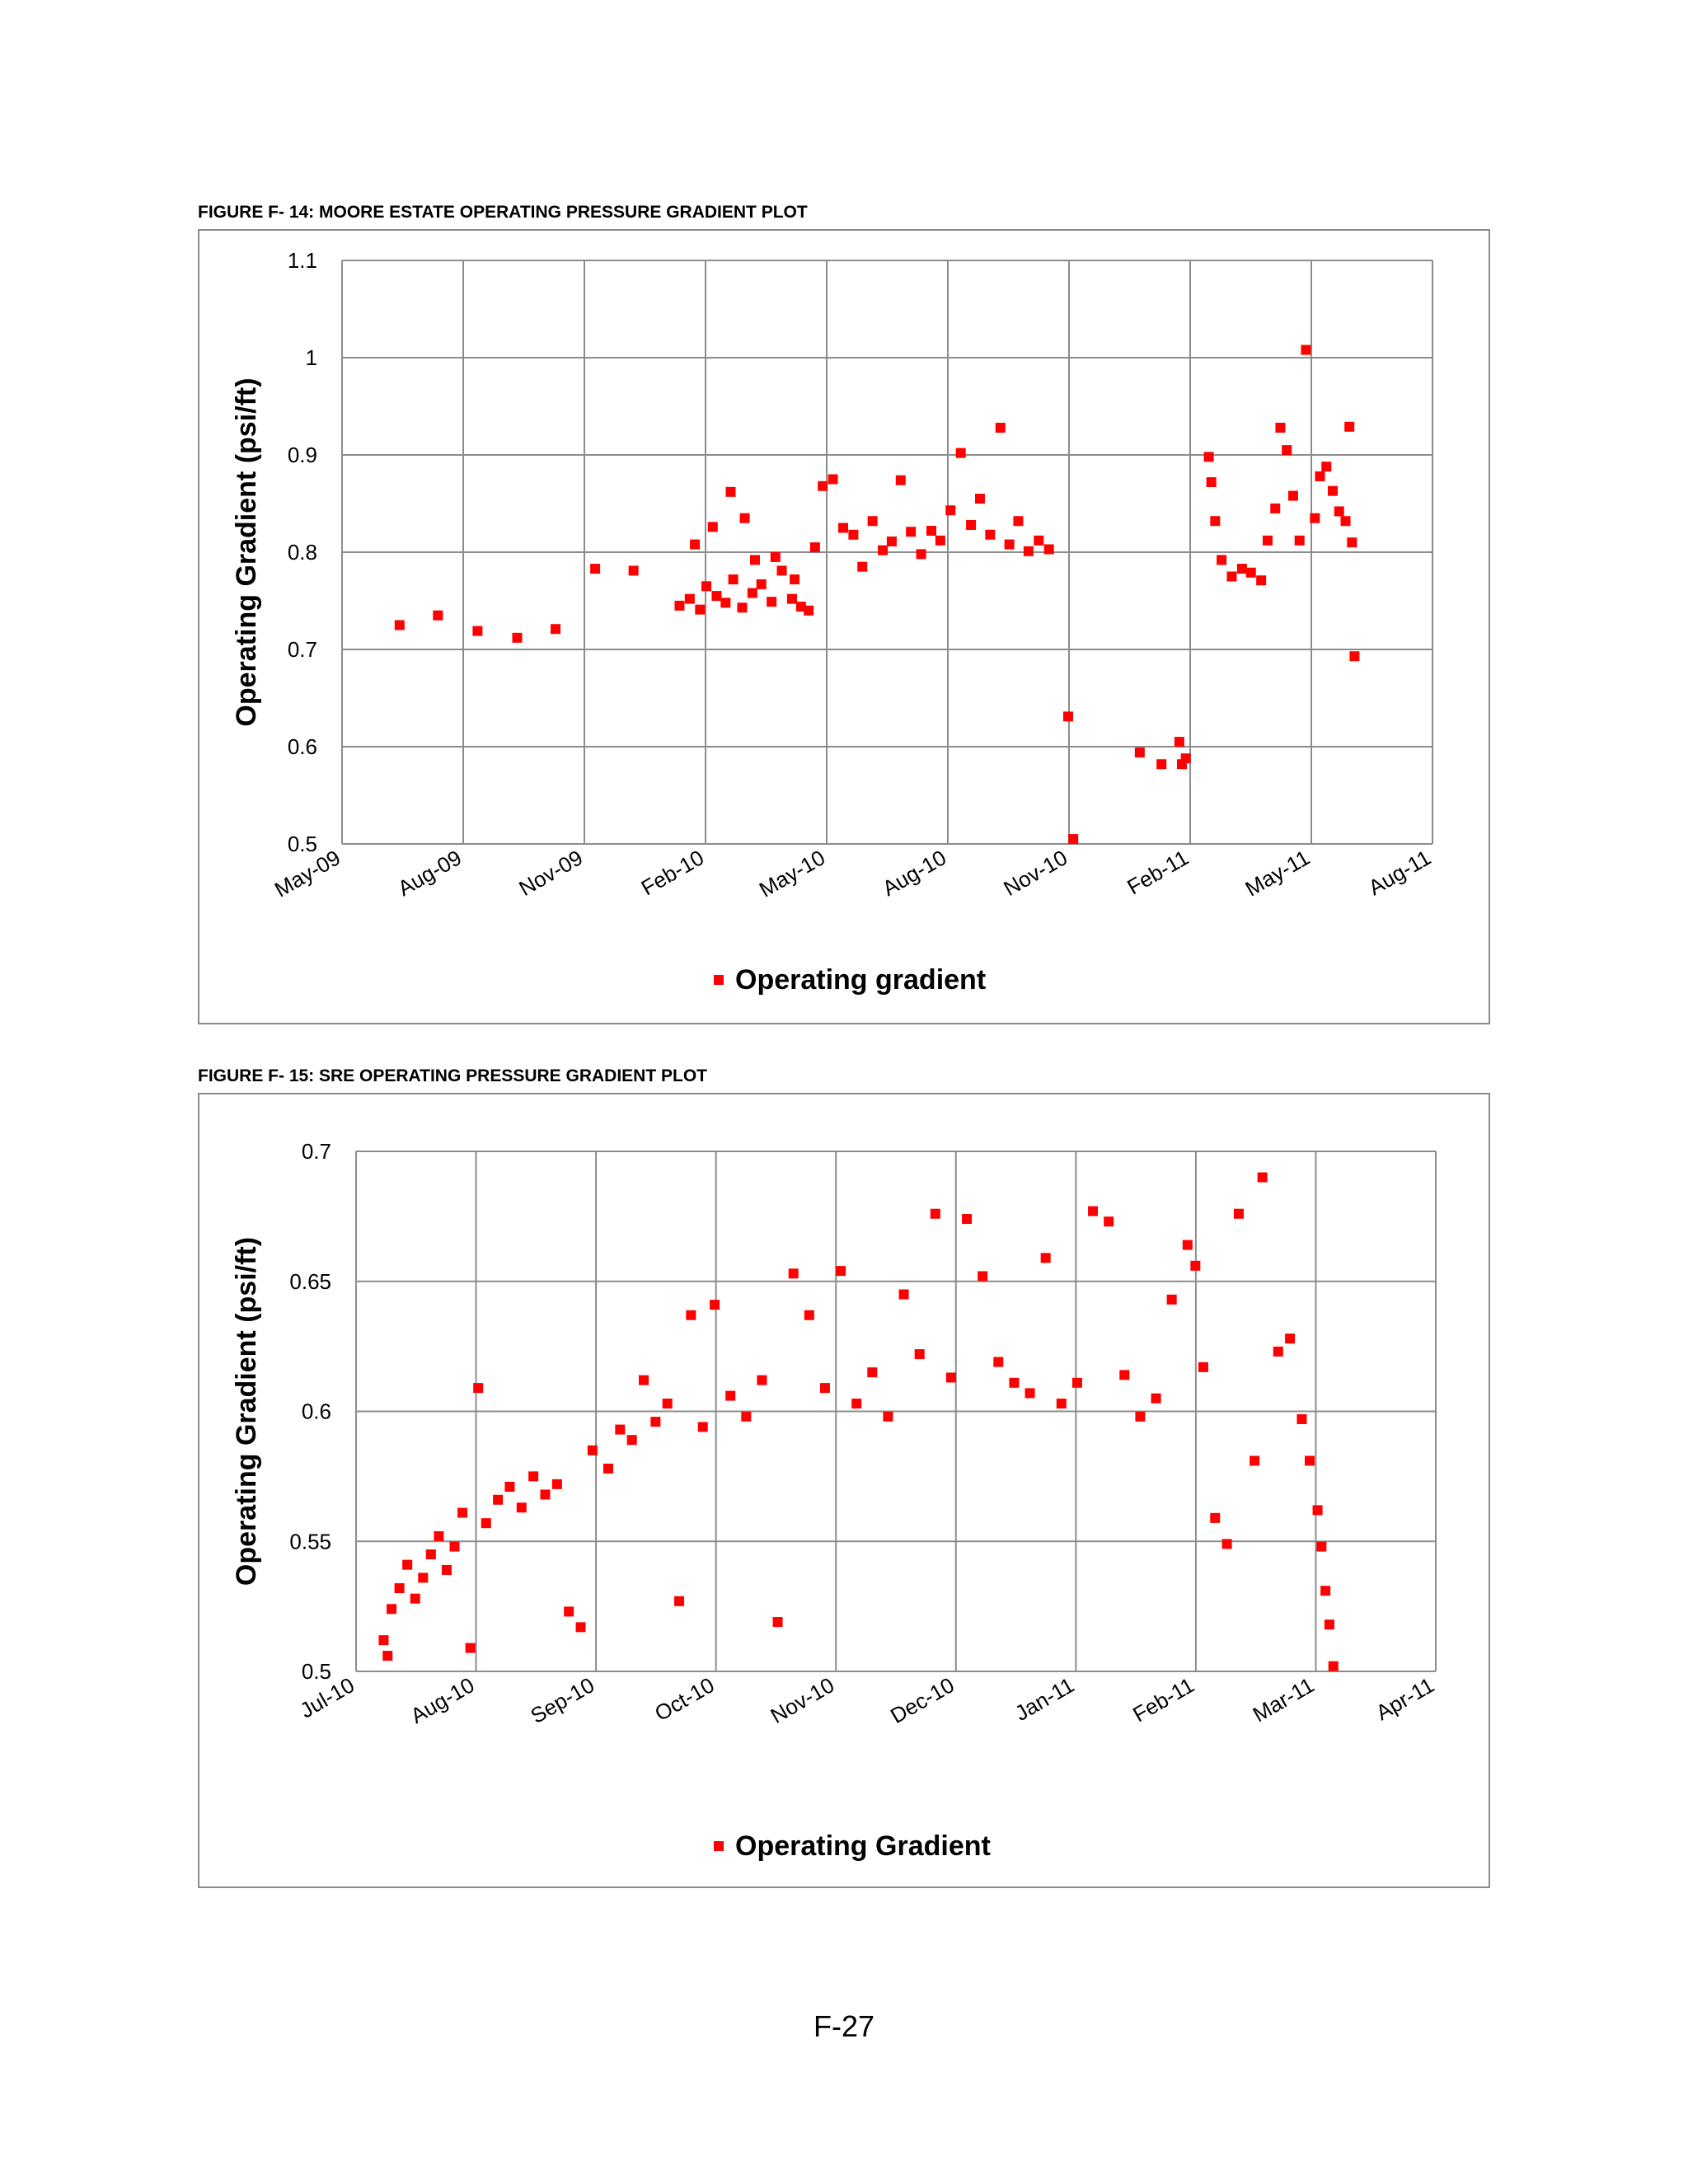  I want to click on y-tick-label: 1.1, so click(303, 260).